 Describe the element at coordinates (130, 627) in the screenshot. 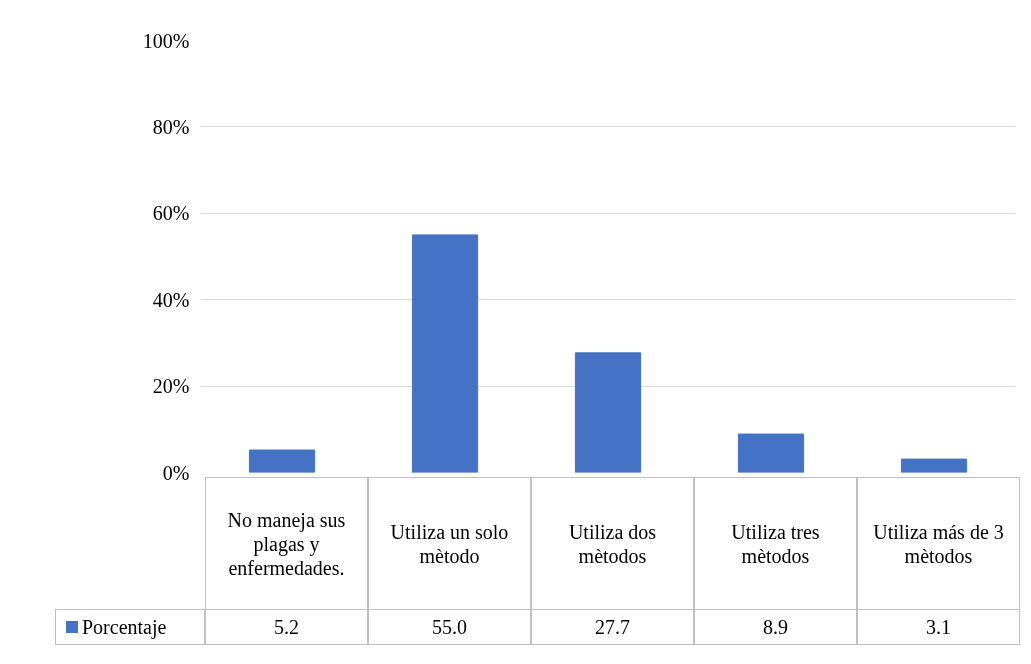

I see `legend: Porcentaje` at that location.